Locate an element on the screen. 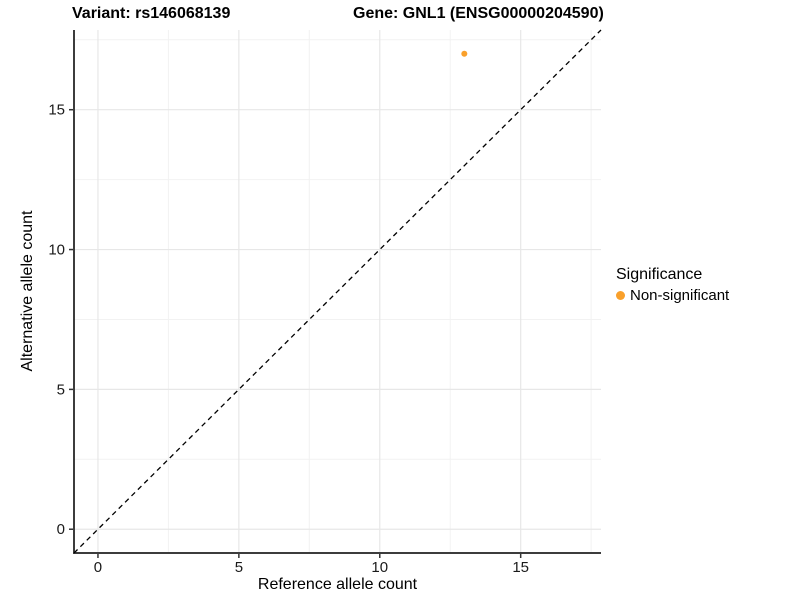  plot-title-gene: Gene: GNL1 (ENSG00000204590) is located at coordinates (478, 13).